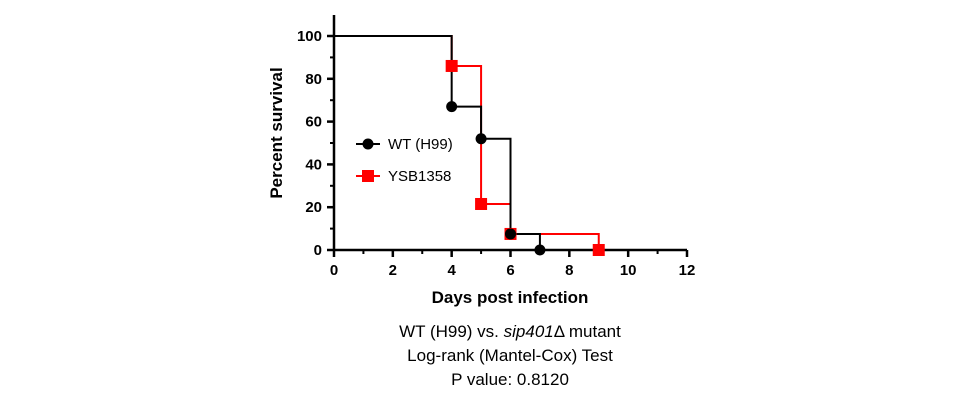  I want to click on y-tick-label: 80, so click(313, 79).